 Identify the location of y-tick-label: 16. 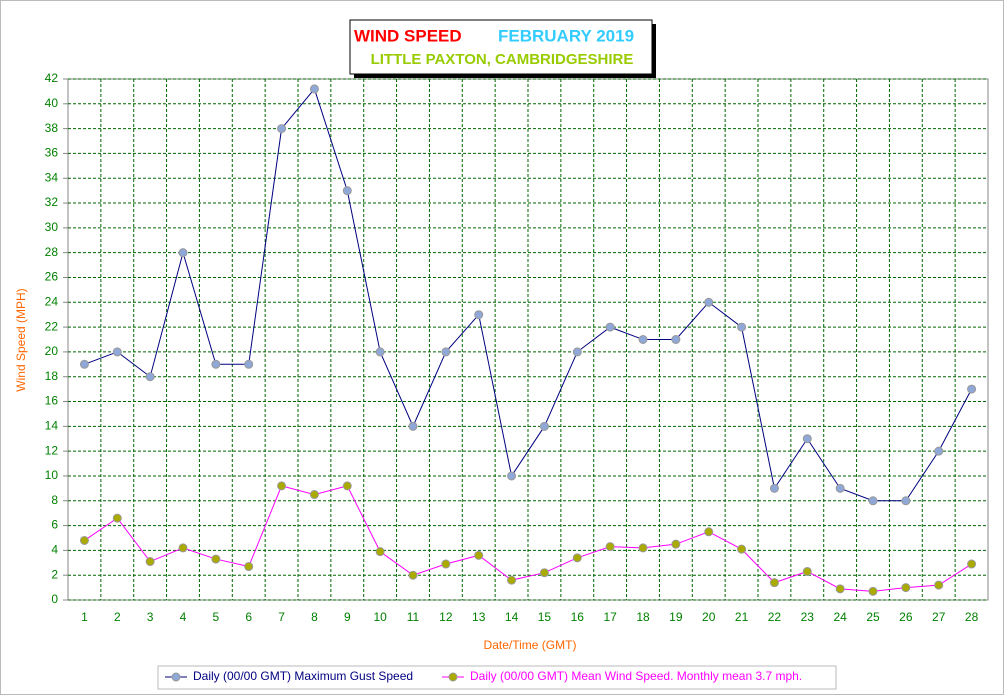
(52, 401).